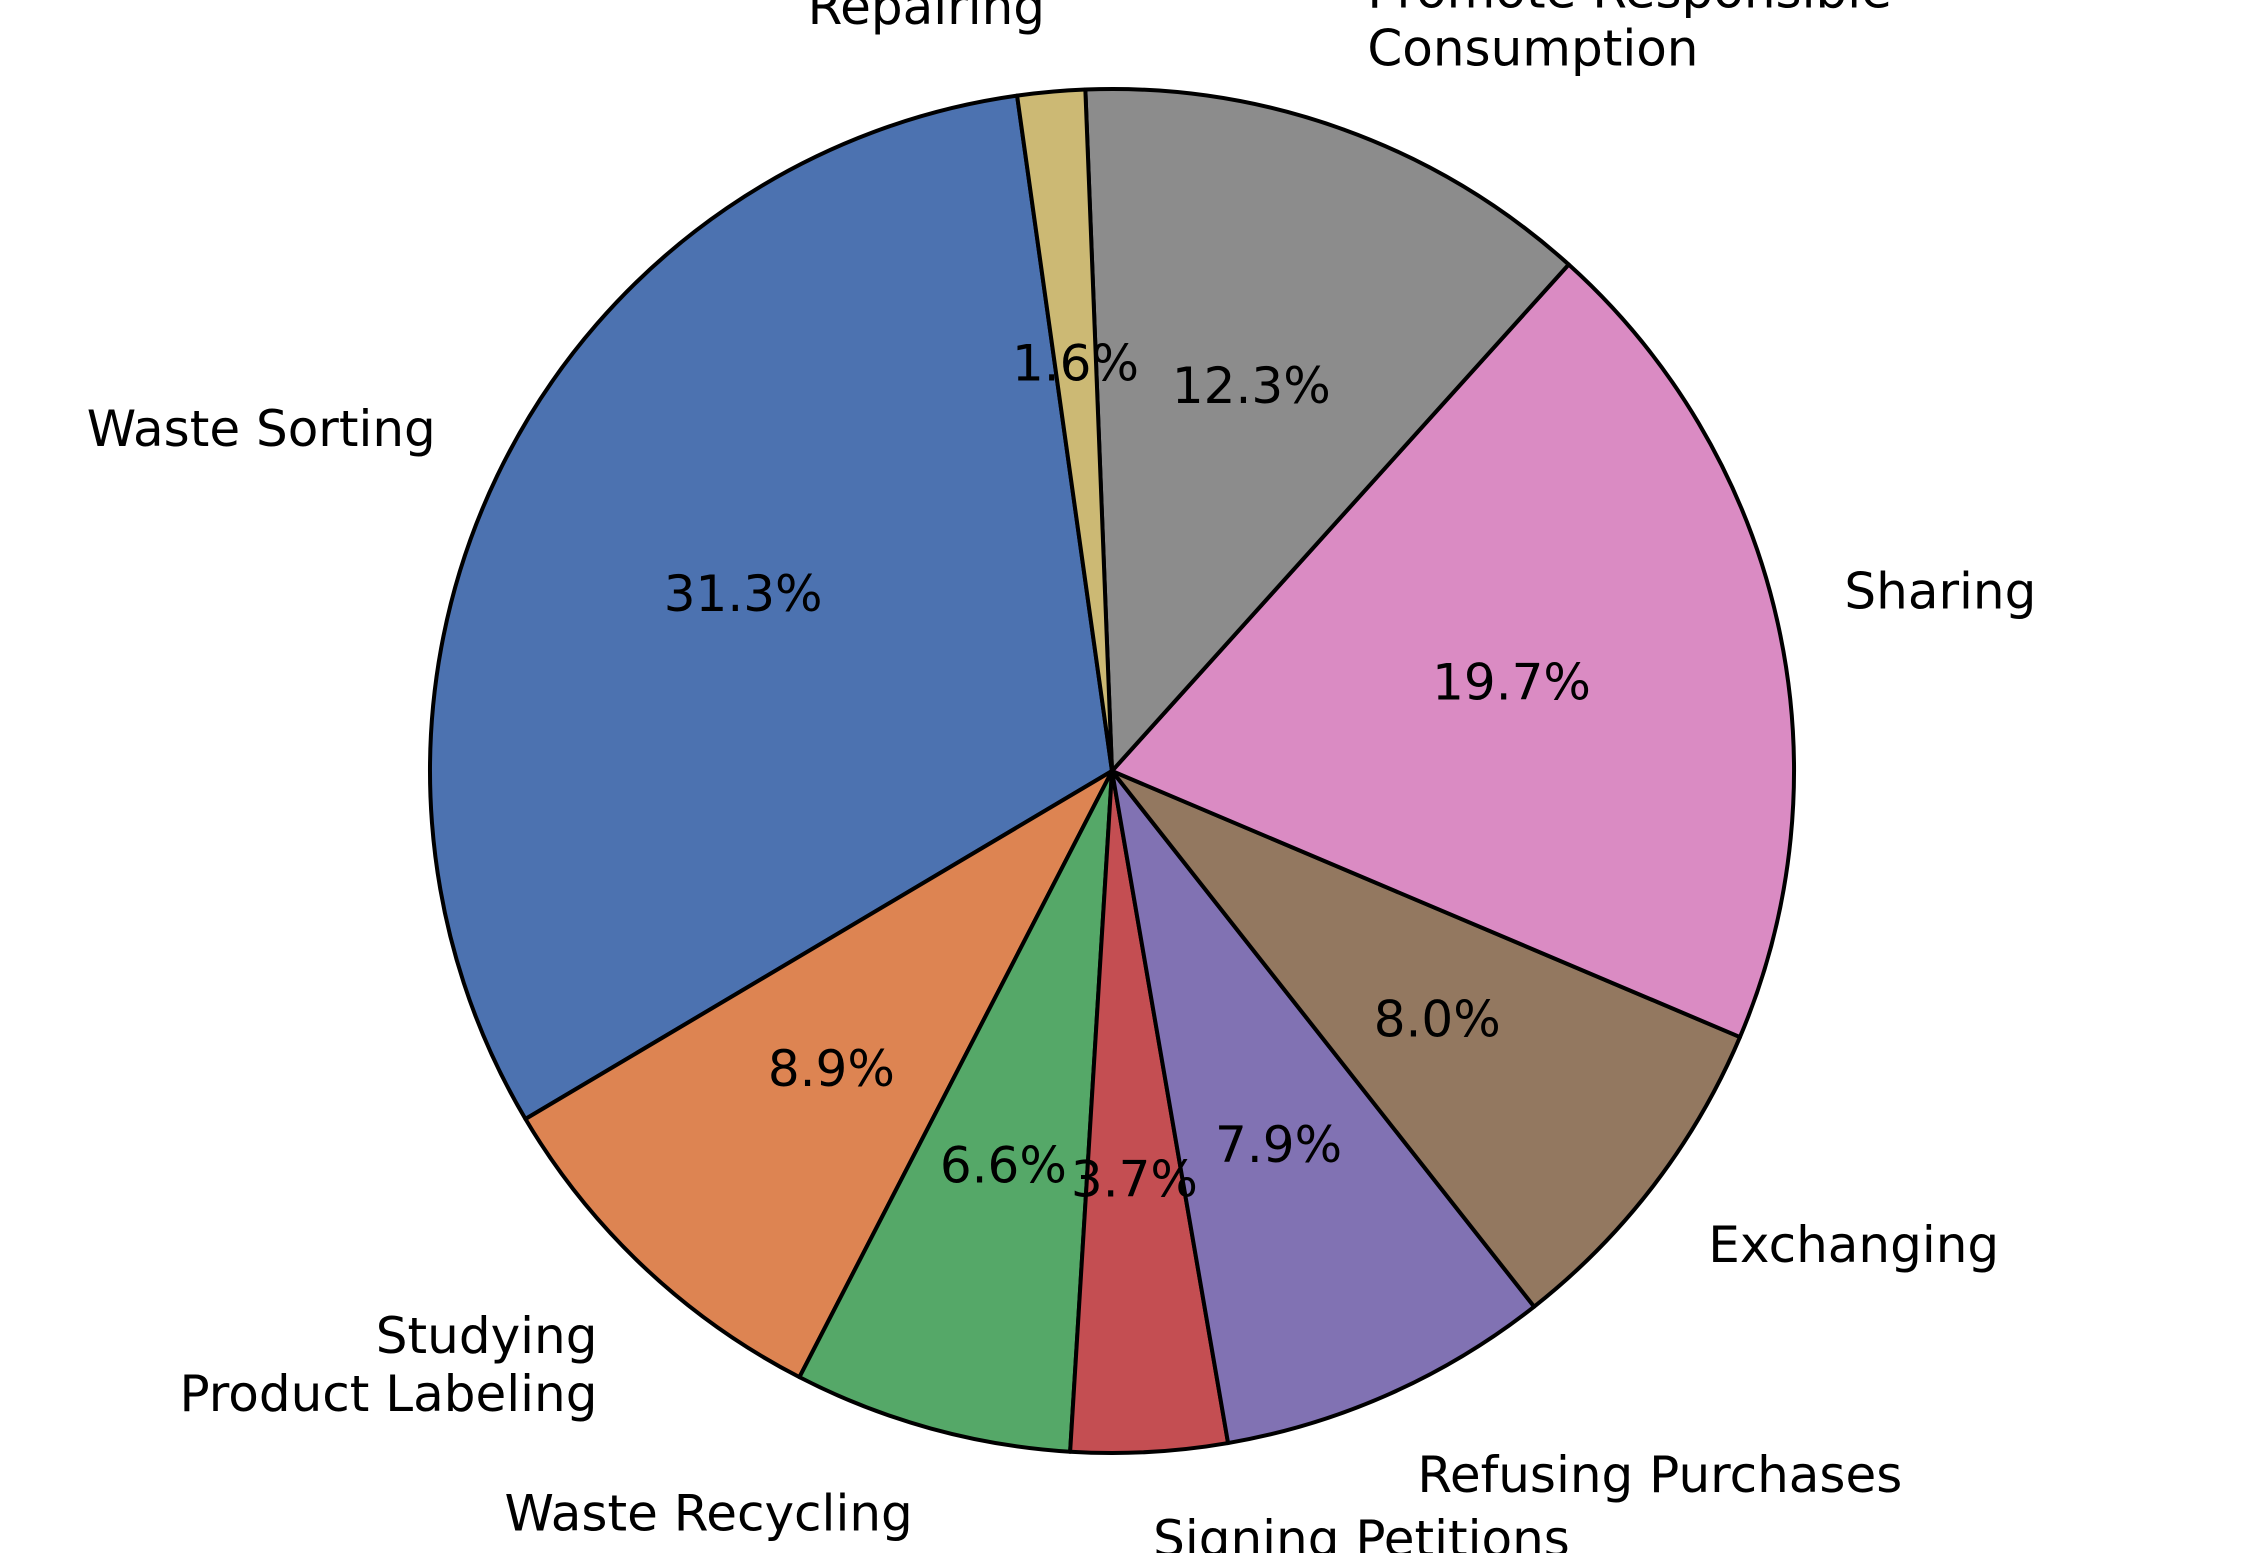  I want to click on category-label-line: Waste Recycling, so click(709, 1513).